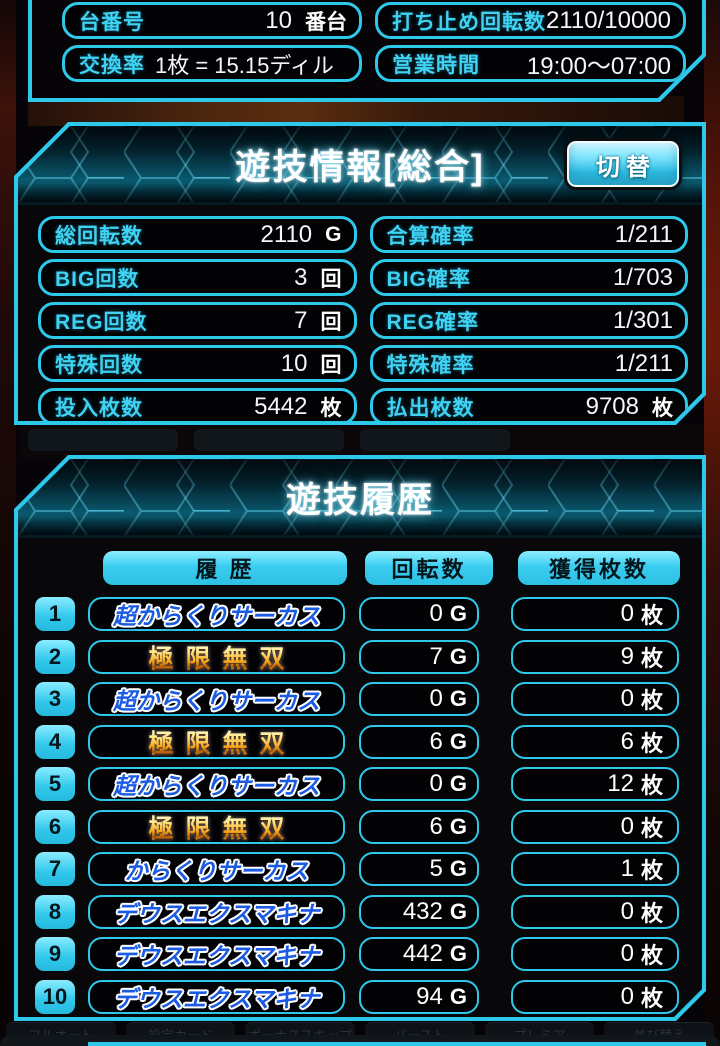  I want to click on stat-coins-out: 払出枚数 9708 枚, so click(529, 406).